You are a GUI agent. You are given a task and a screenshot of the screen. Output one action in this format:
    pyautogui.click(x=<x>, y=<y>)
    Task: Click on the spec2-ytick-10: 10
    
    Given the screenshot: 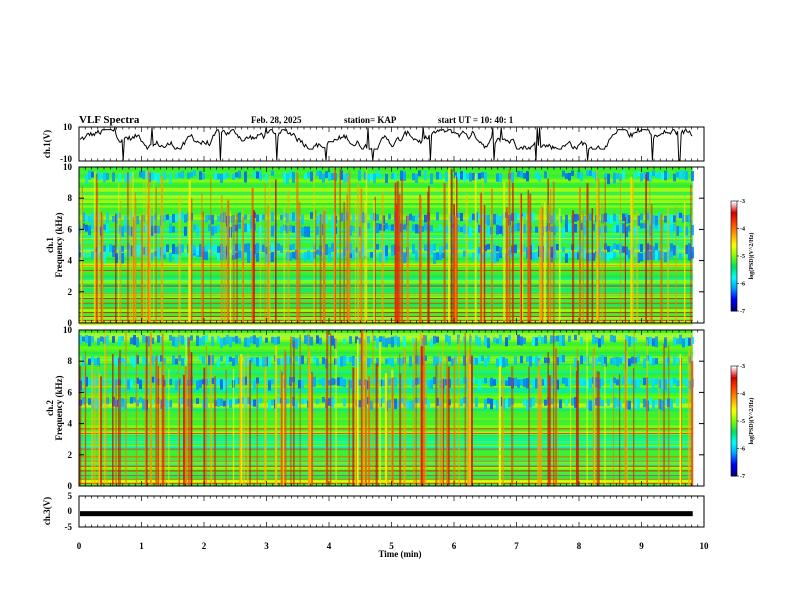 What is the action you would take?
    pyautogui.click(x=68, y=330)
    